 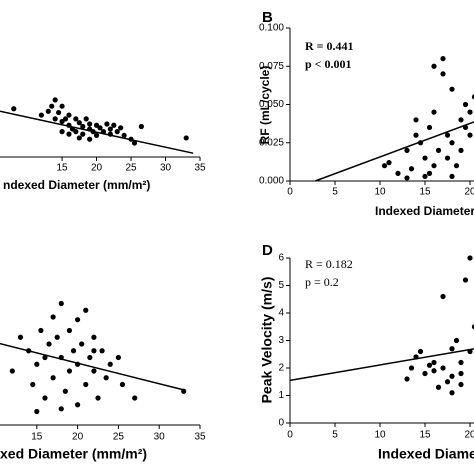 I want to click on y-tick-label: 0.075, so click(x=271, y=66).